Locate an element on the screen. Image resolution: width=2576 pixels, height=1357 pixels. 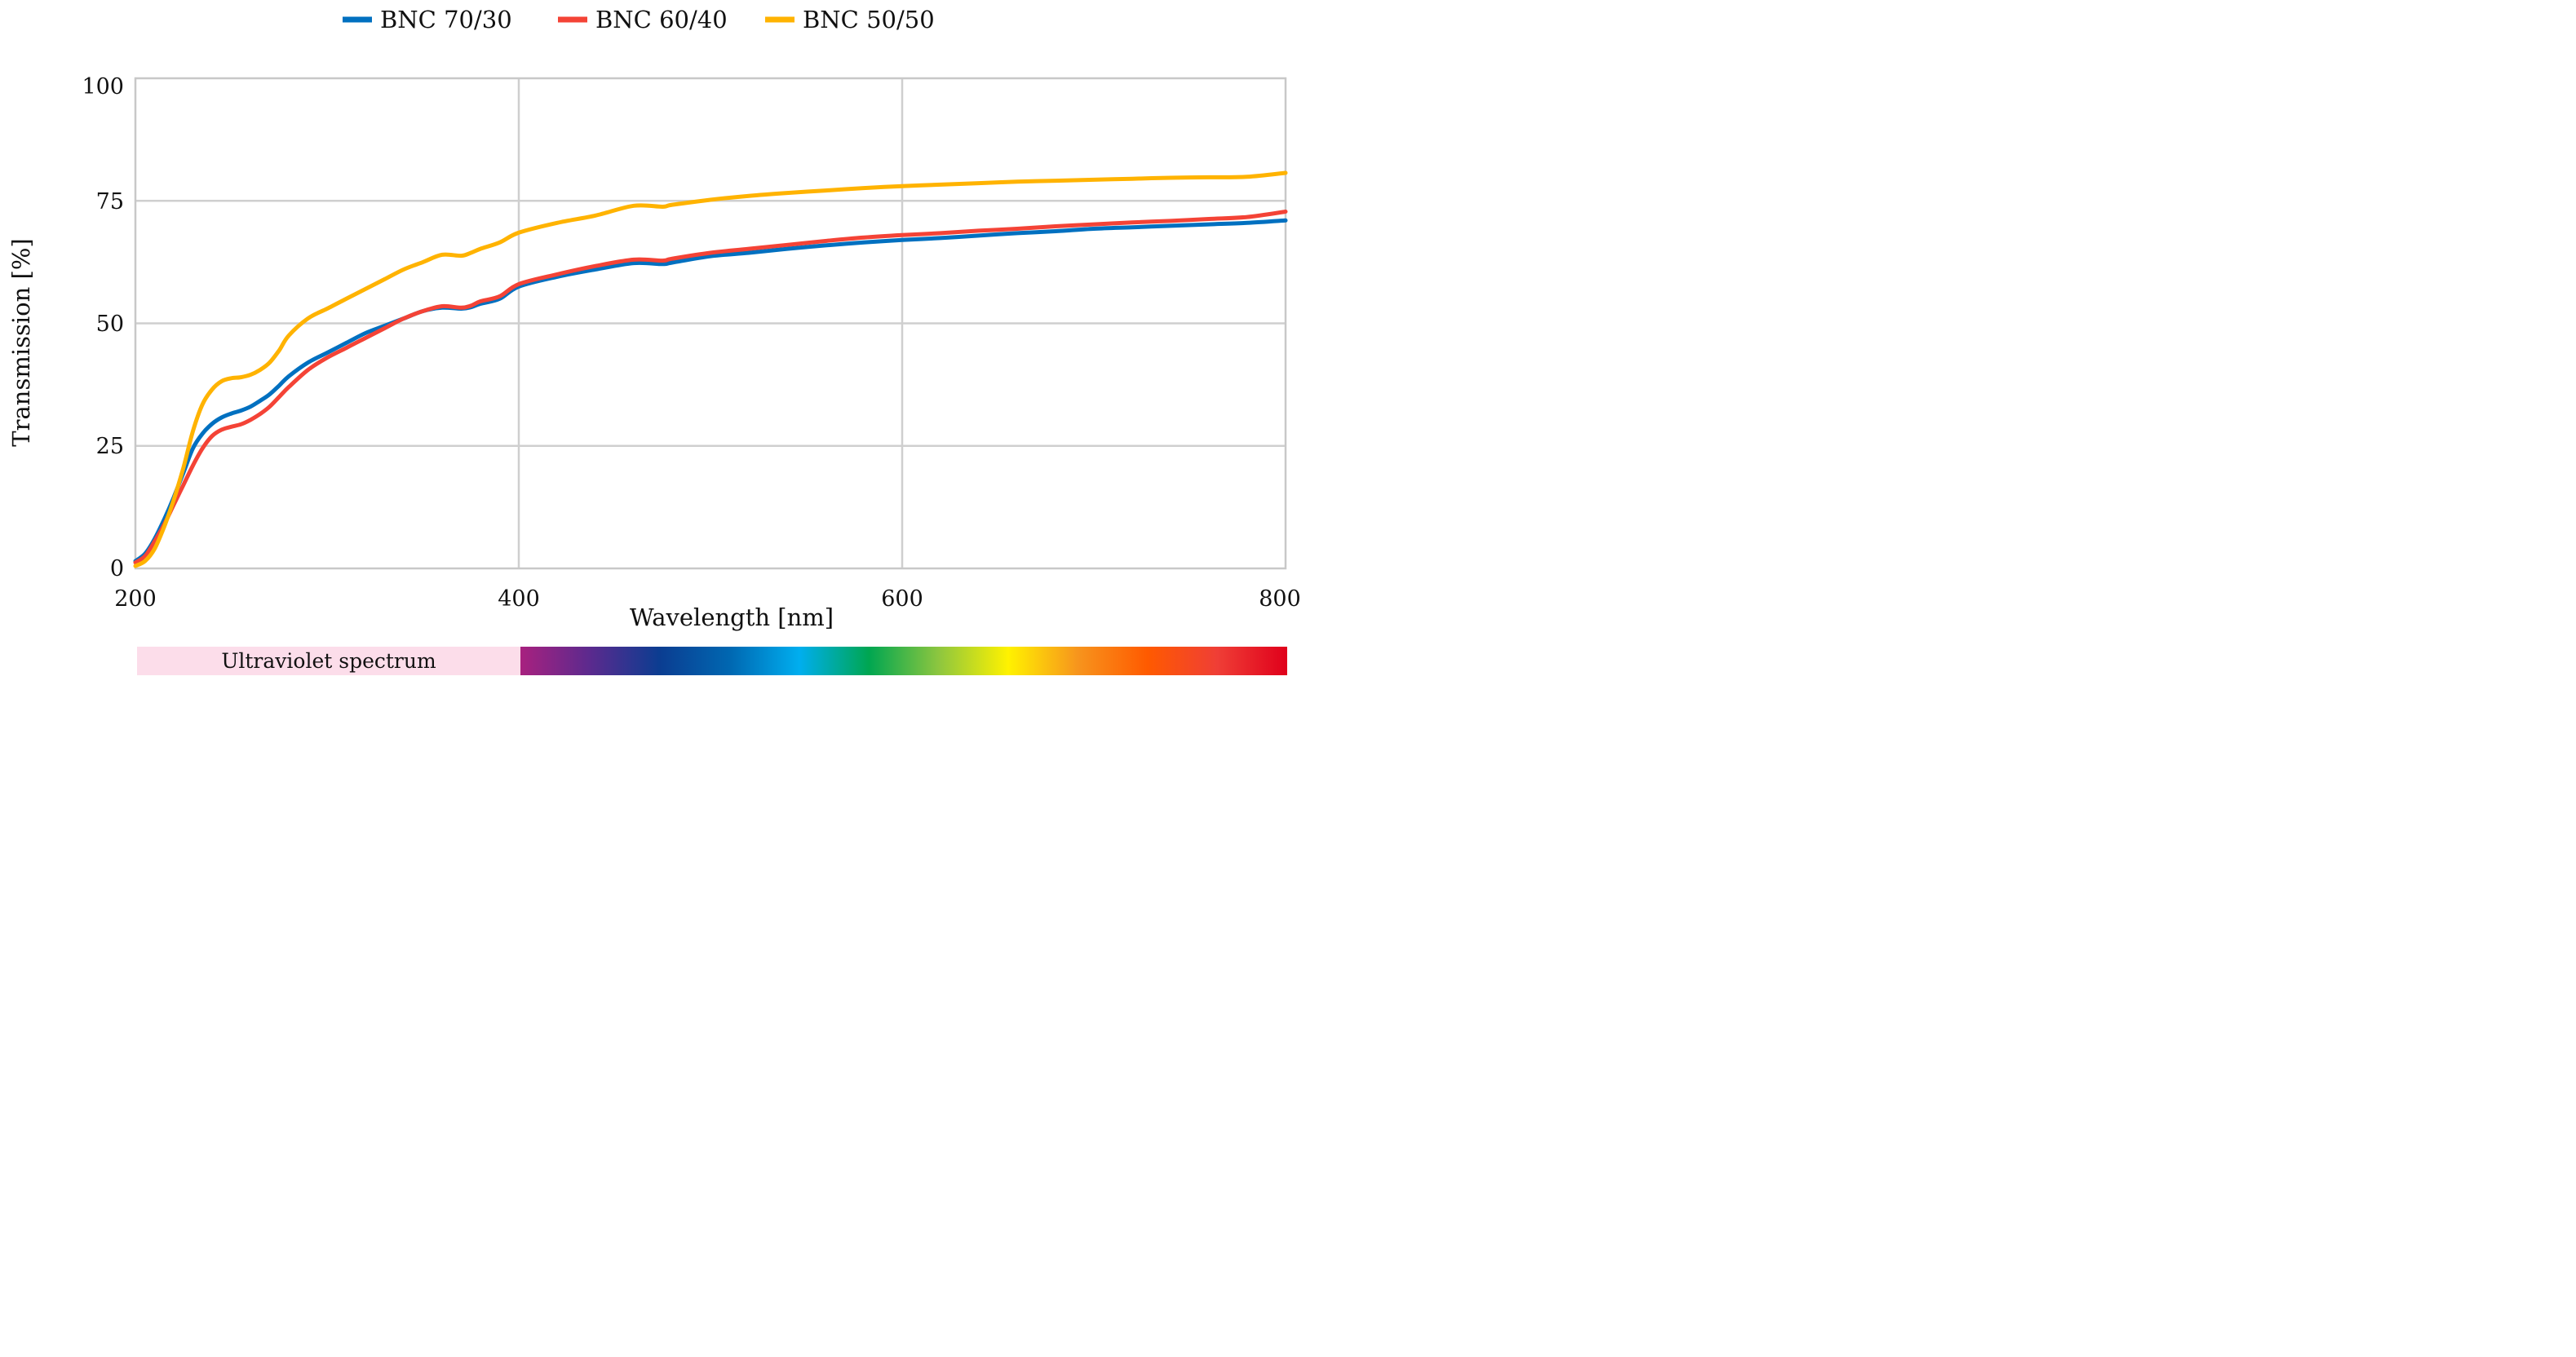
legend-item-bnc-50-50: BNC 50/50 is located at coordinates (850, 19).